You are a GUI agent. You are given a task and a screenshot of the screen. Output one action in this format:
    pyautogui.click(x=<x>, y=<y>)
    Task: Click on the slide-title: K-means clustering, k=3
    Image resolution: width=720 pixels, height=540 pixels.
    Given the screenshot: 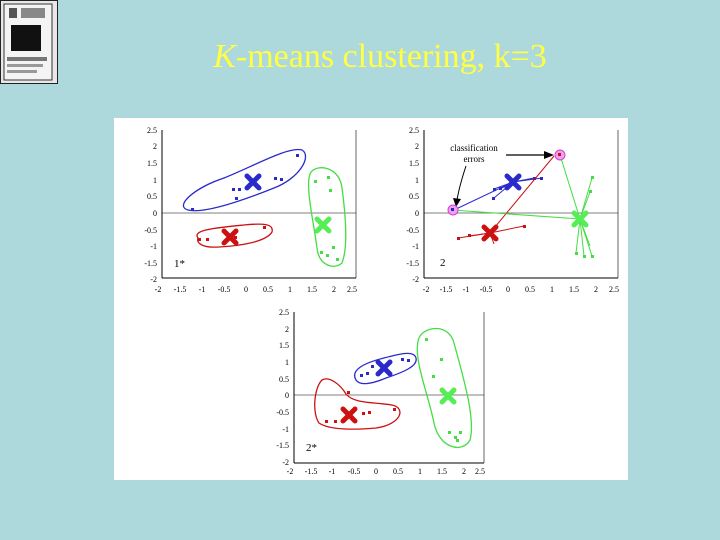 What is the action you would take?
    pyautogui.click(x=360, y=57)
    